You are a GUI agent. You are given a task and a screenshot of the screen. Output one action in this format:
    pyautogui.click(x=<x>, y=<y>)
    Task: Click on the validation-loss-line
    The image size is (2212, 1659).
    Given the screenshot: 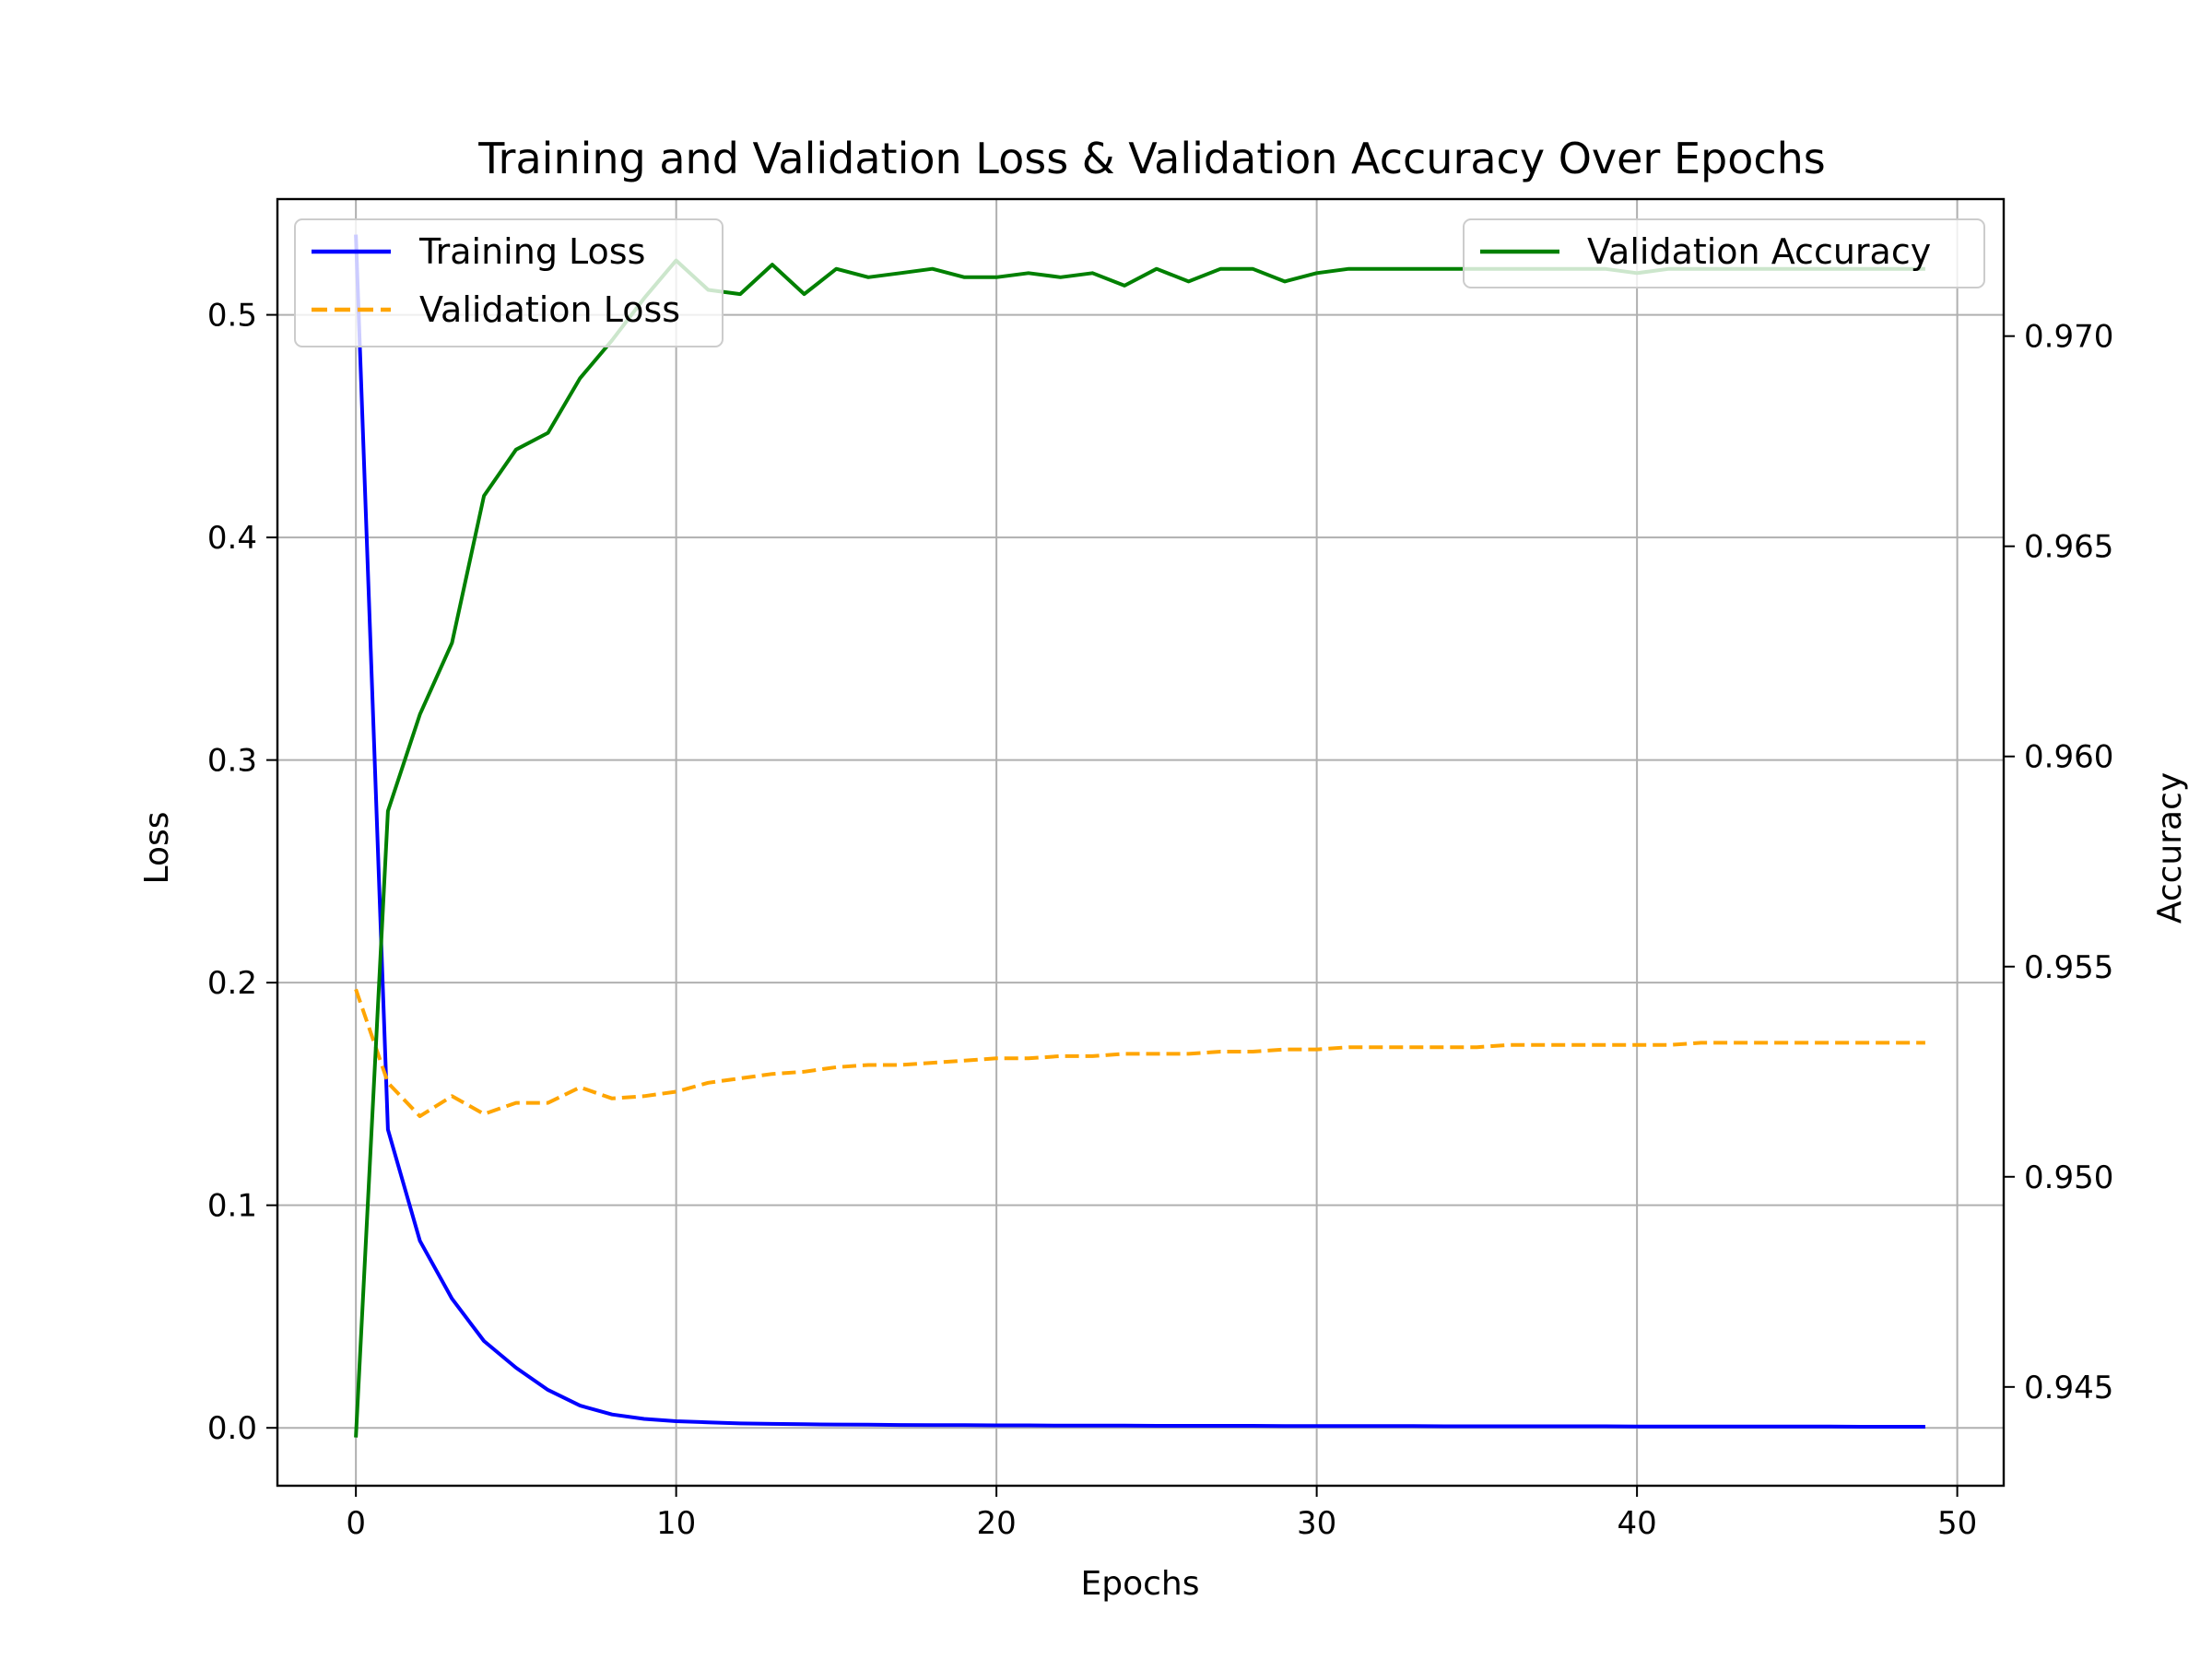 What is the action you would take?
    pyautogui.click(x=1139, y=1053)
    